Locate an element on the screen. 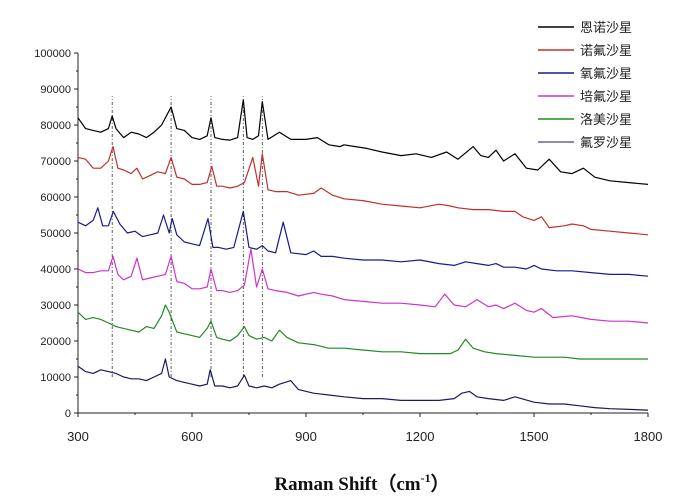 The height and width of the screenshot is (503, 684). legend-label: 培氟沙星 is located at coordinates (606, 97).